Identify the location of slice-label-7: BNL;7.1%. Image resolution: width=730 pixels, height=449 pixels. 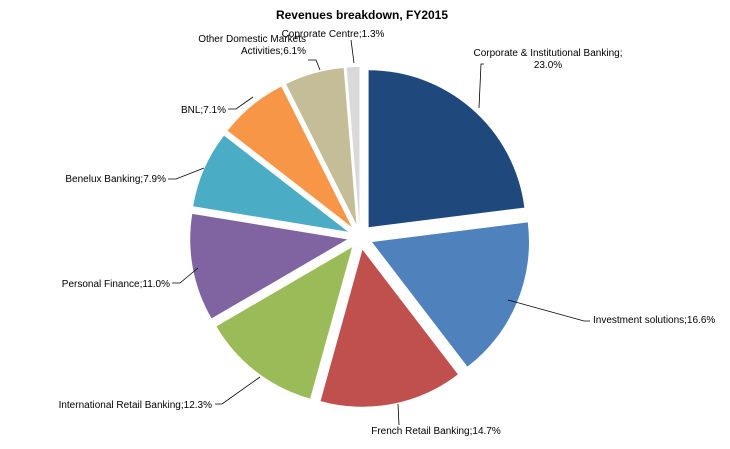
(203, 110).